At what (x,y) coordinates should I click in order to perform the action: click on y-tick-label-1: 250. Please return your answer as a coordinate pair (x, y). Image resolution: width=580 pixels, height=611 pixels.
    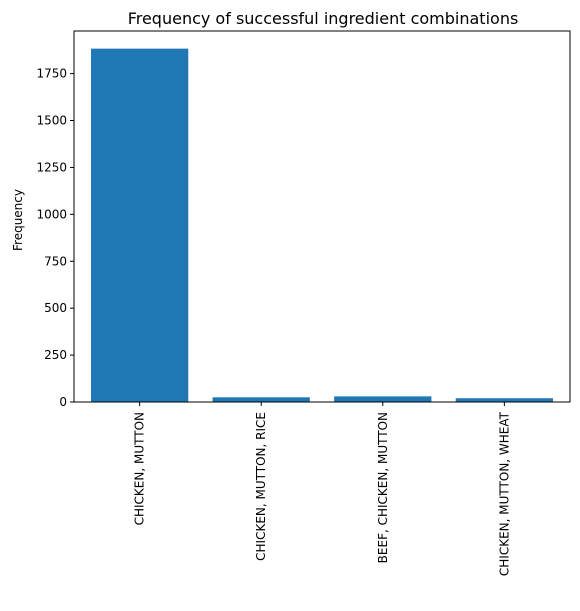
    Looking at the image, I should click on (55, 355).